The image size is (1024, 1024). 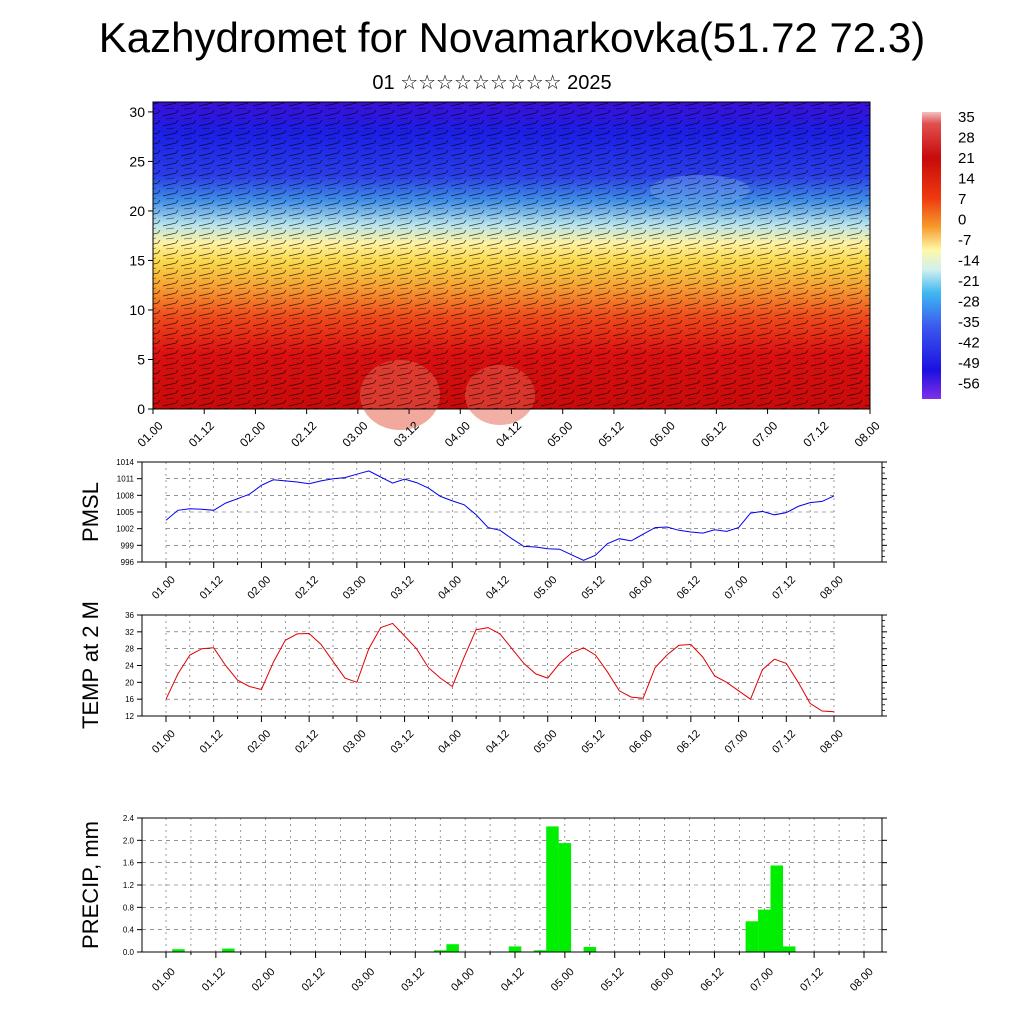 What do you see at coordinates (129, 632) in the screenshot?
I see `temp-y-tick-label: 32` at bounding box center [129, 632].